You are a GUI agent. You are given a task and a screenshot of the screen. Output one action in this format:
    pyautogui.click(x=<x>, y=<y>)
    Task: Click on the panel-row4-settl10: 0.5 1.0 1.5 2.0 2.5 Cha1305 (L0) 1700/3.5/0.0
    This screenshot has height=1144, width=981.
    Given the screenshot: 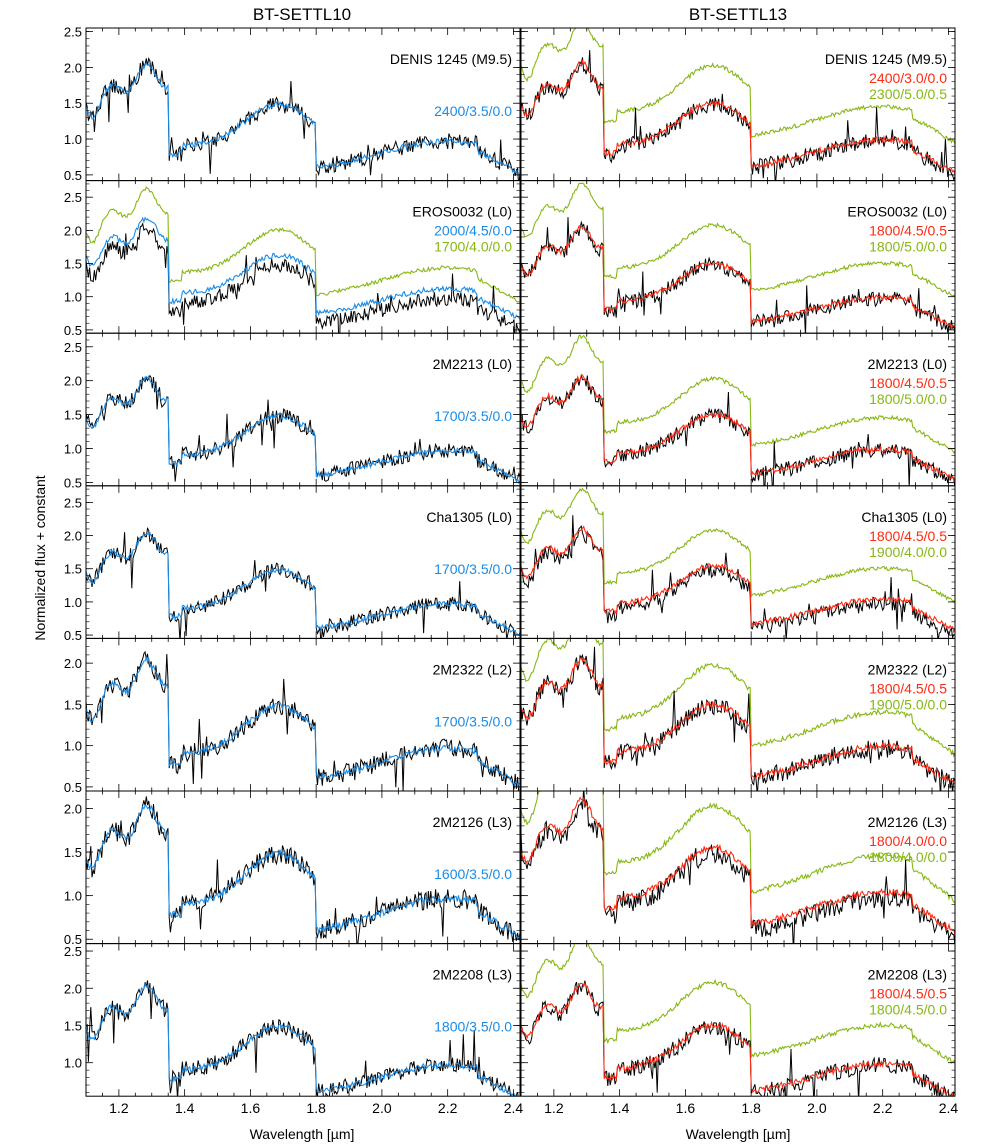 What is the action you would take?
    pyautogui.click(x=292, y=564)
    